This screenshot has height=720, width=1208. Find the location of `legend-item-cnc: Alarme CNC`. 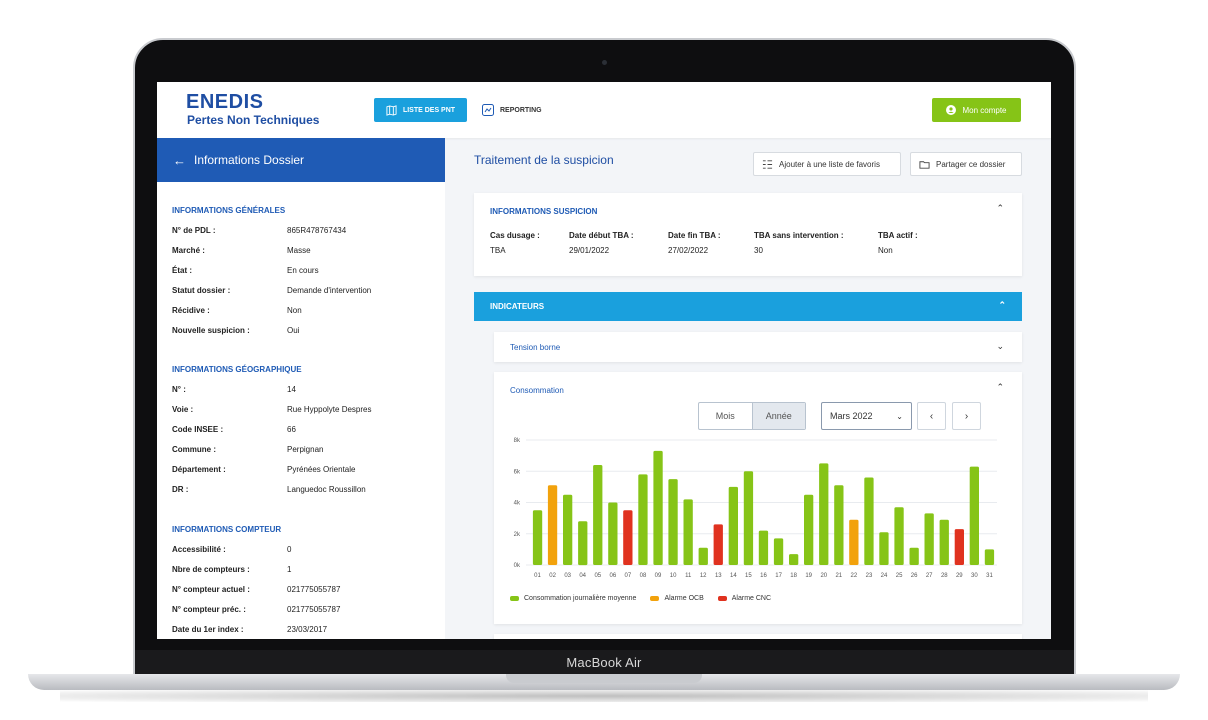

legend-item-cnc: Alarme CNC is located at coordinates (744, 598).